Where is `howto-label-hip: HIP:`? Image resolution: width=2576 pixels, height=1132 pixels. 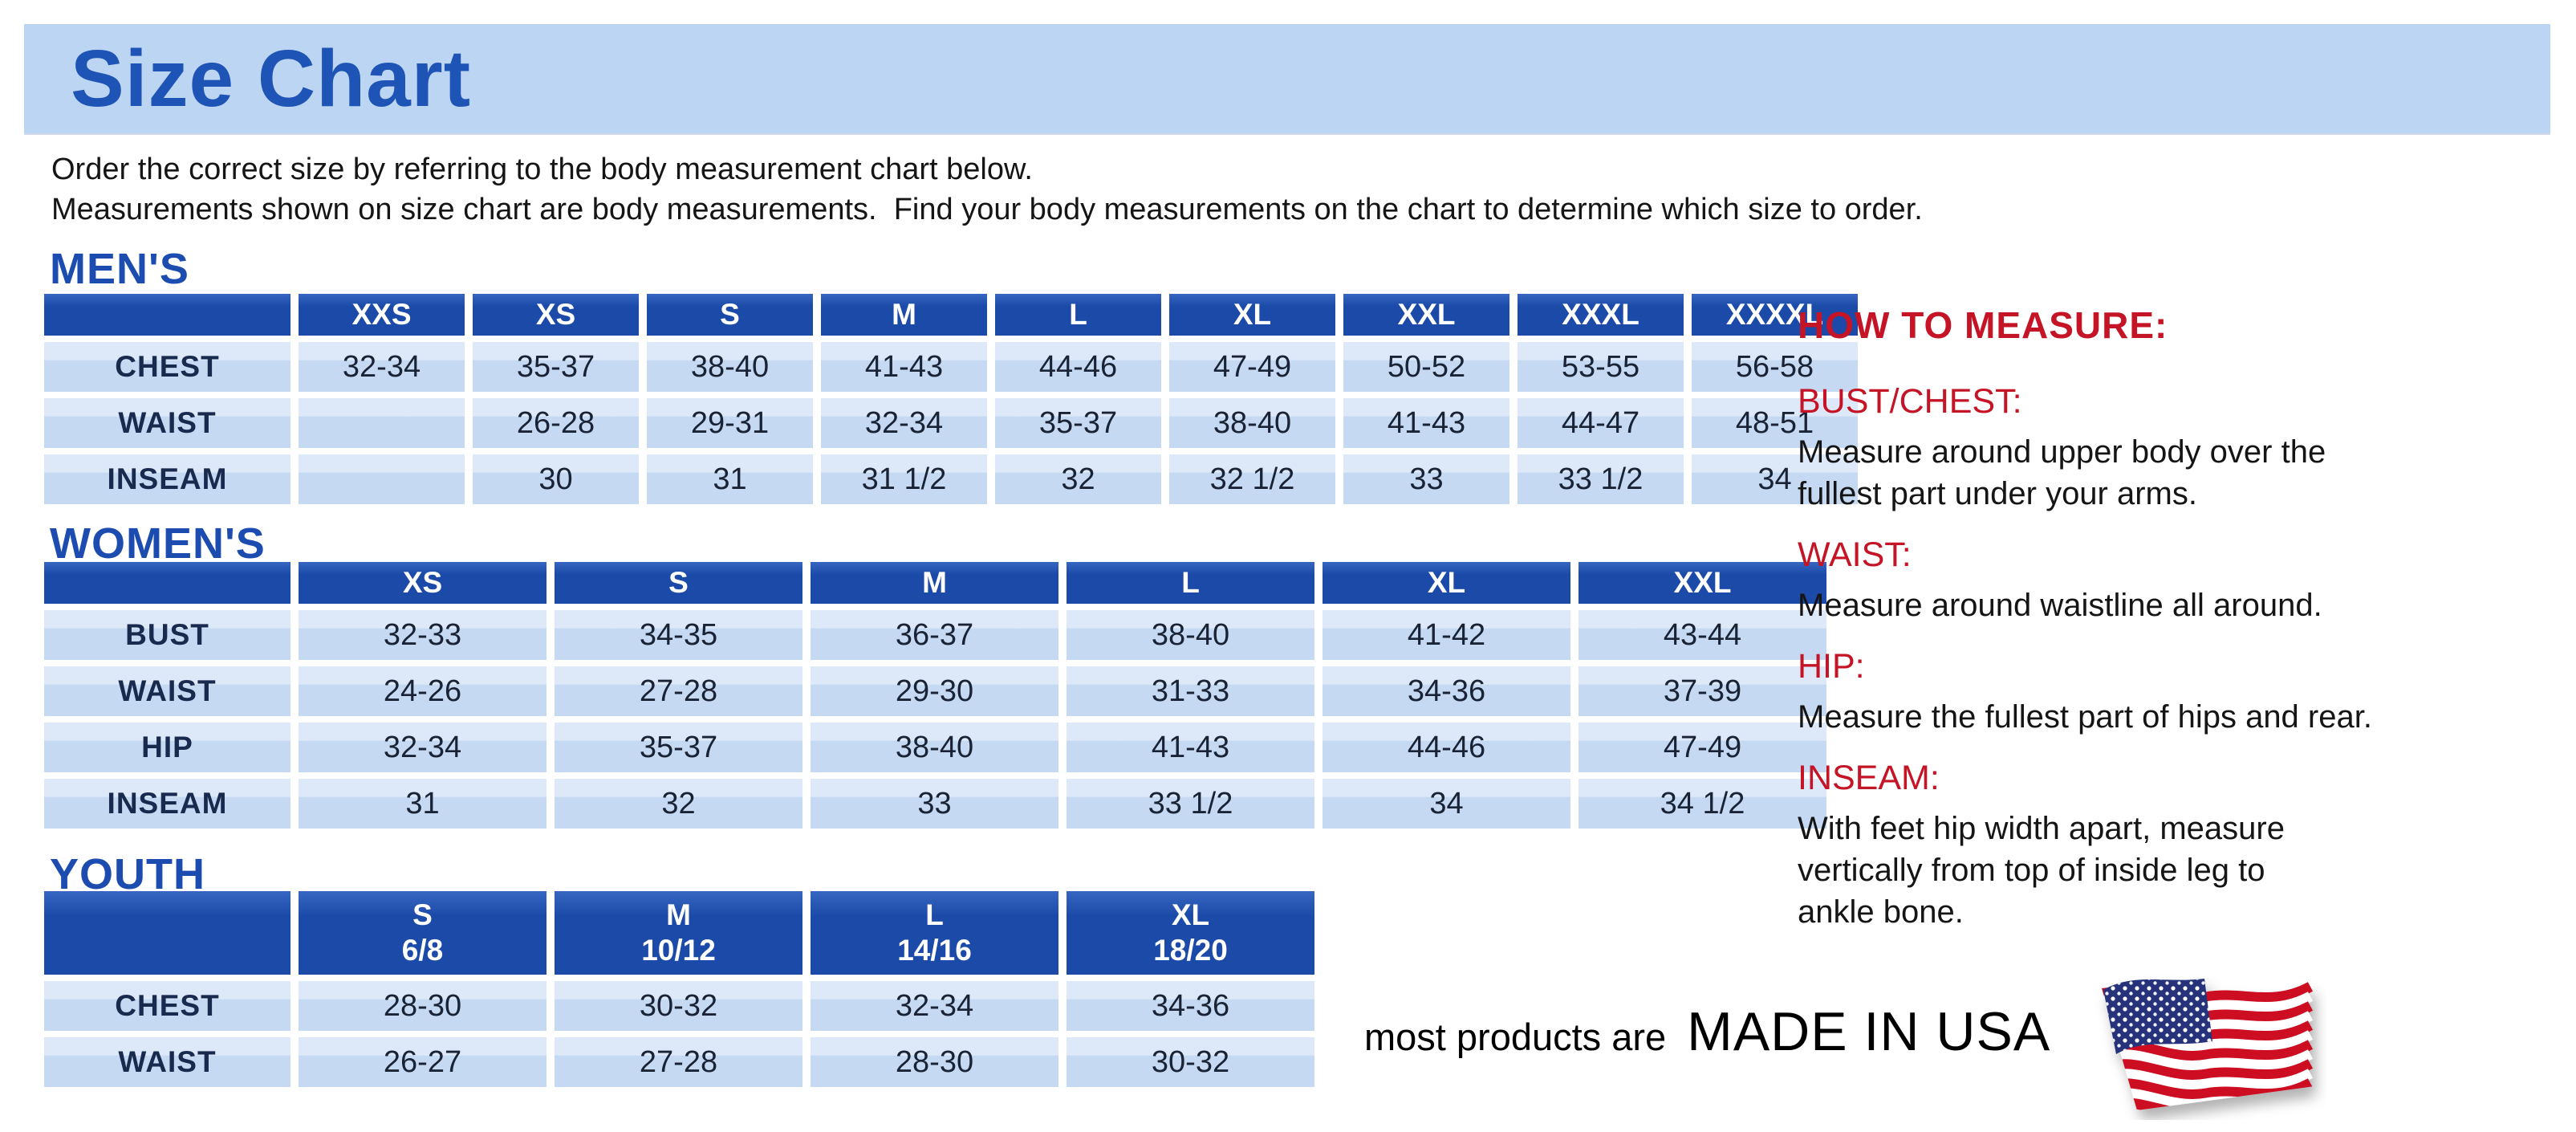 howto-label-hip: HIP: is located at coordinates (1831, 666).